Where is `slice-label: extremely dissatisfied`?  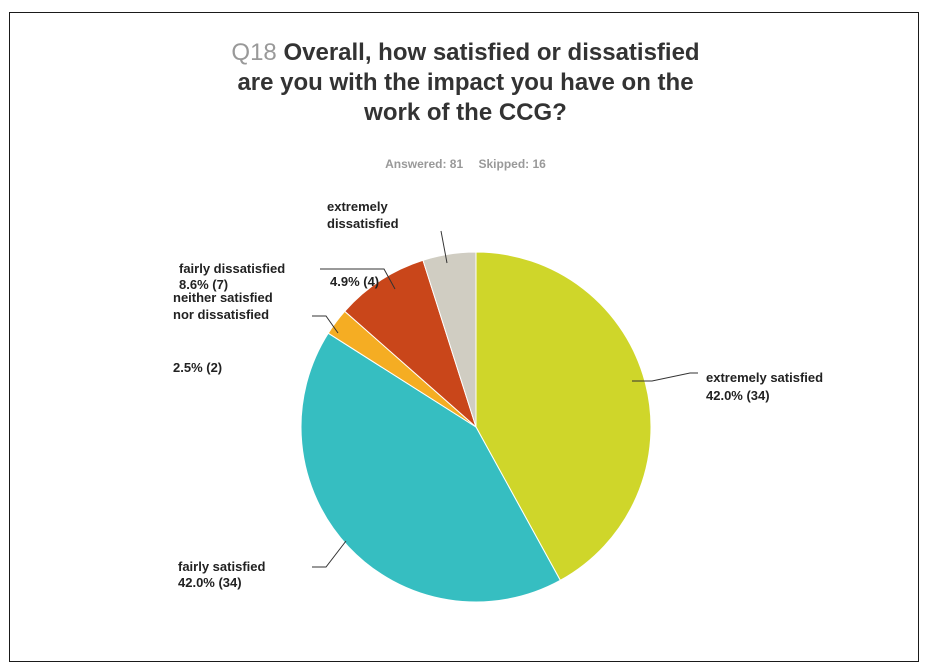
slice-label: extremely dissatisfied is located at coordinates (363, 215).